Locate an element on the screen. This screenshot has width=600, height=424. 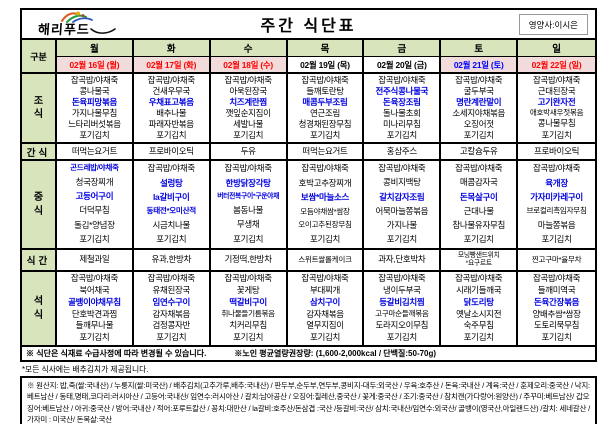
menu-item: 고등어구이 is located at coordinates (94, 195).